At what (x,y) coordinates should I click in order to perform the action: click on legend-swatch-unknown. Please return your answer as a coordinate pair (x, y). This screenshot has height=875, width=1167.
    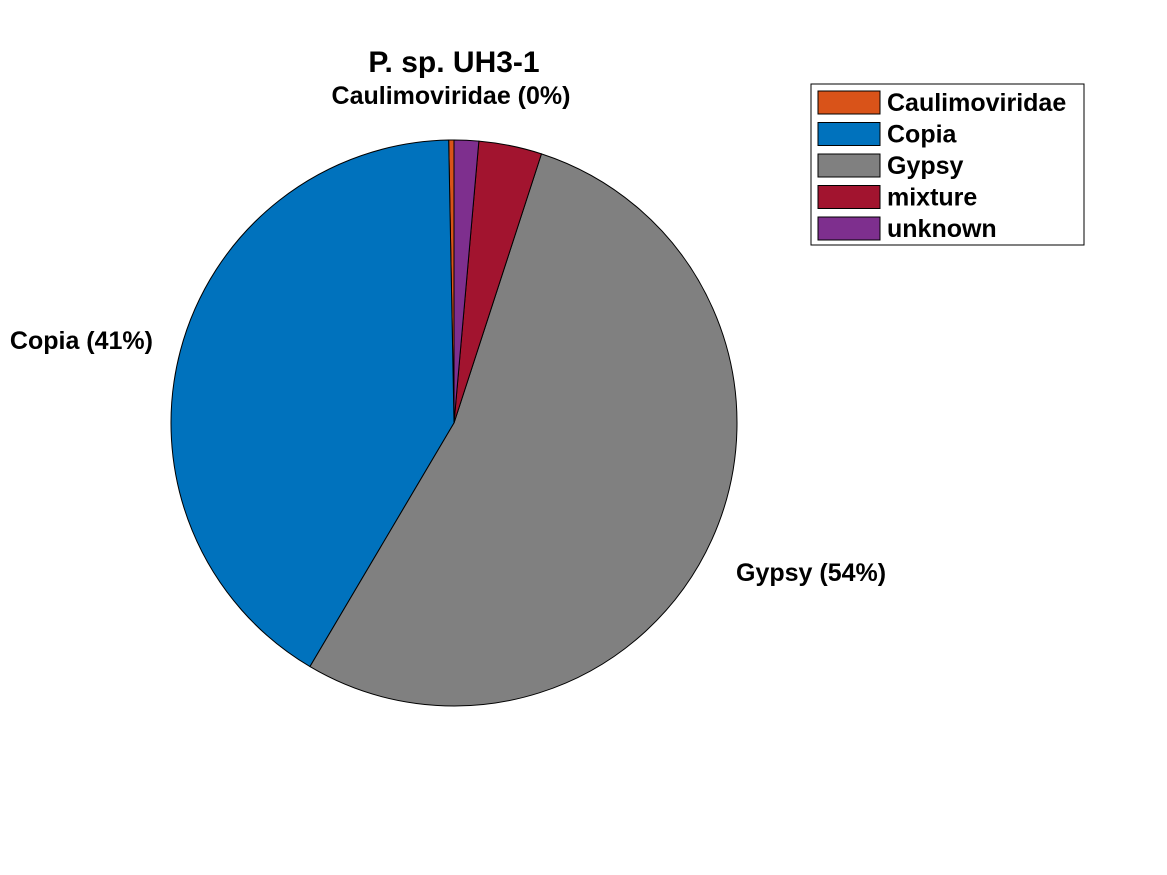
    Looking at the image, I should click on (849, 228).